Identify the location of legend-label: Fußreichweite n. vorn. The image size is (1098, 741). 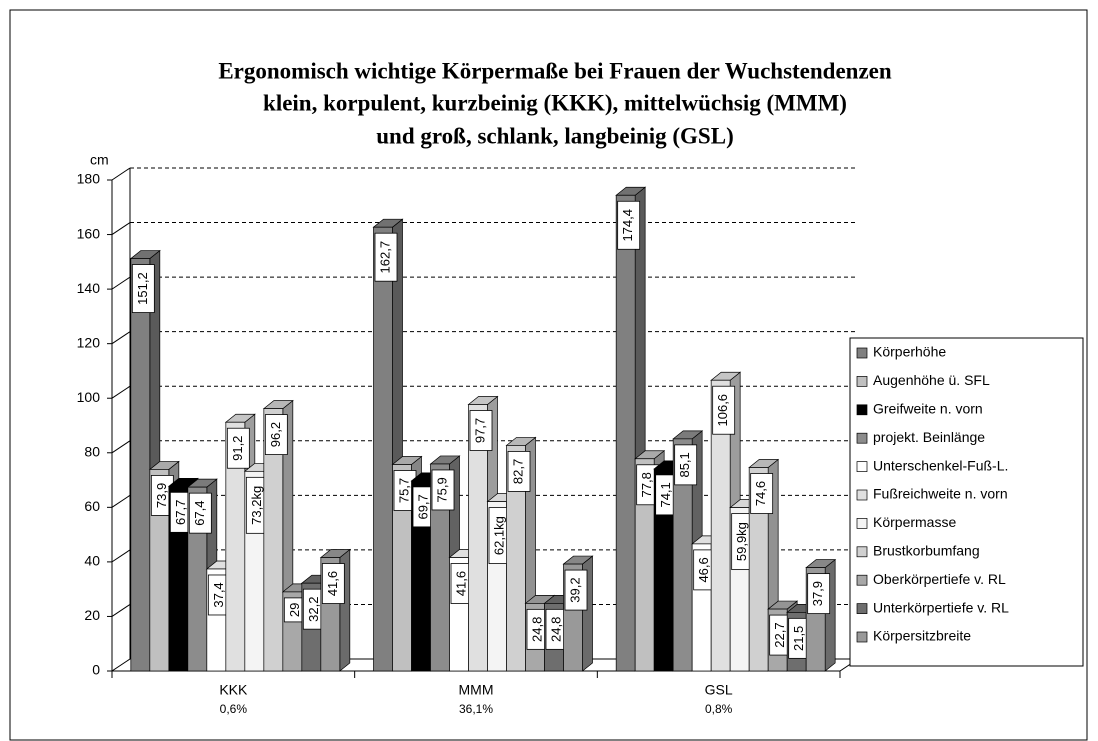
(940, 494).